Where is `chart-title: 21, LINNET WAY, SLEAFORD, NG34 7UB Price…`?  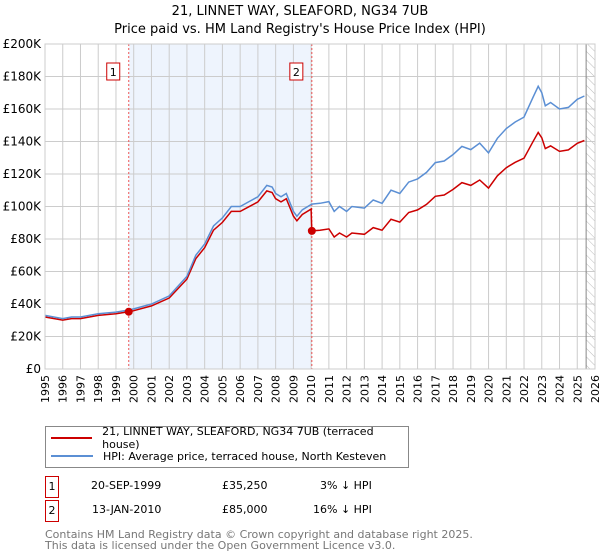 chart-title: 21, LINNET WAY, SLEAFORD, NG34 7UB Price… is located at coordinates (300, 21).